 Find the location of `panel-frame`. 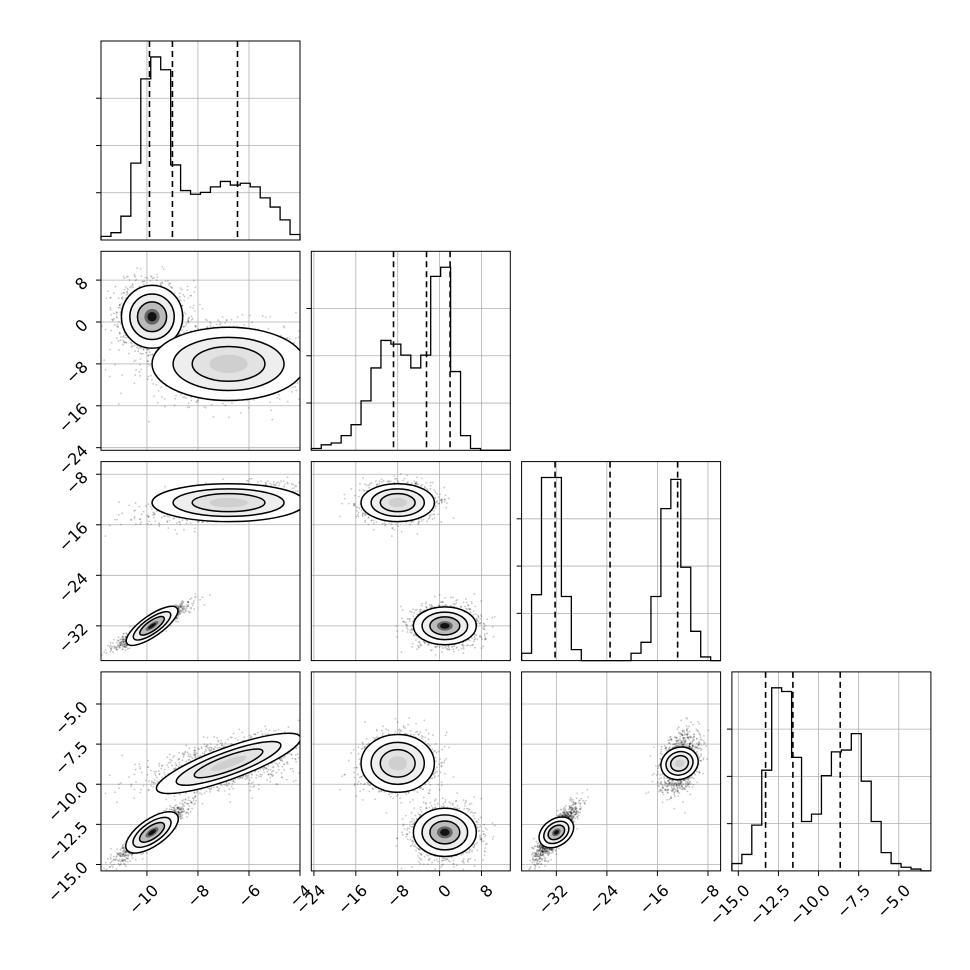

panel-frame is located at coordinates (410, 350).